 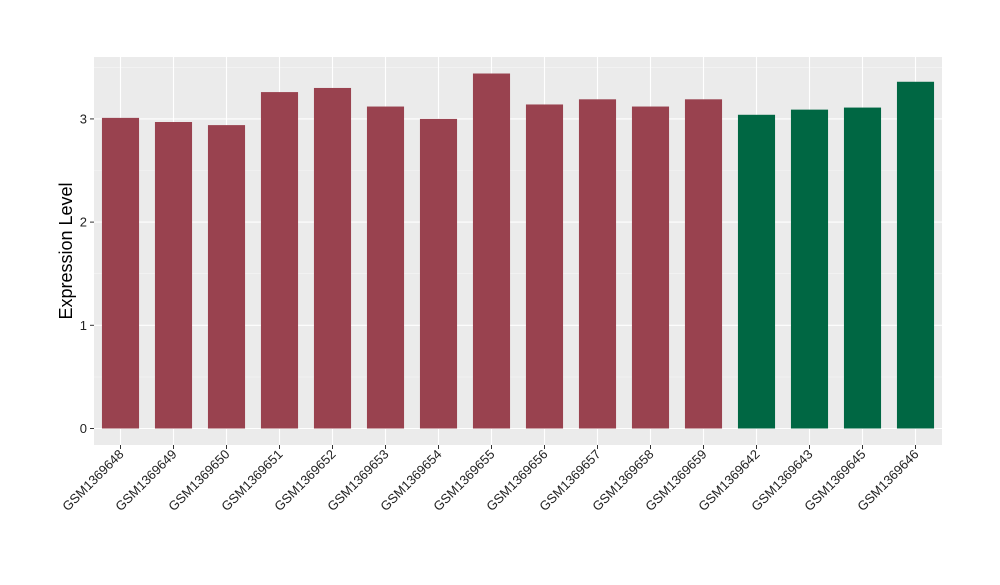 I want to click on bar-GSM1369649, so click(x=173, y=275).